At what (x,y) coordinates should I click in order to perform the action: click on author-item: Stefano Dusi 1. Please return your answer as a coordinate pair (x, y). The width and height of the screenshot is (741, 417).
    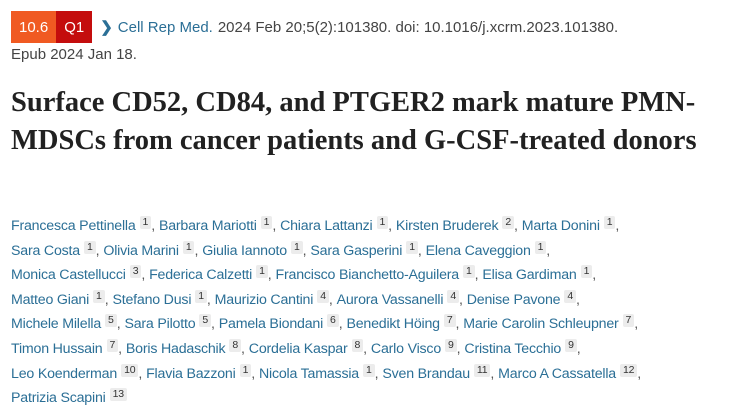
    Looking at the image, I should click on (159, 298).